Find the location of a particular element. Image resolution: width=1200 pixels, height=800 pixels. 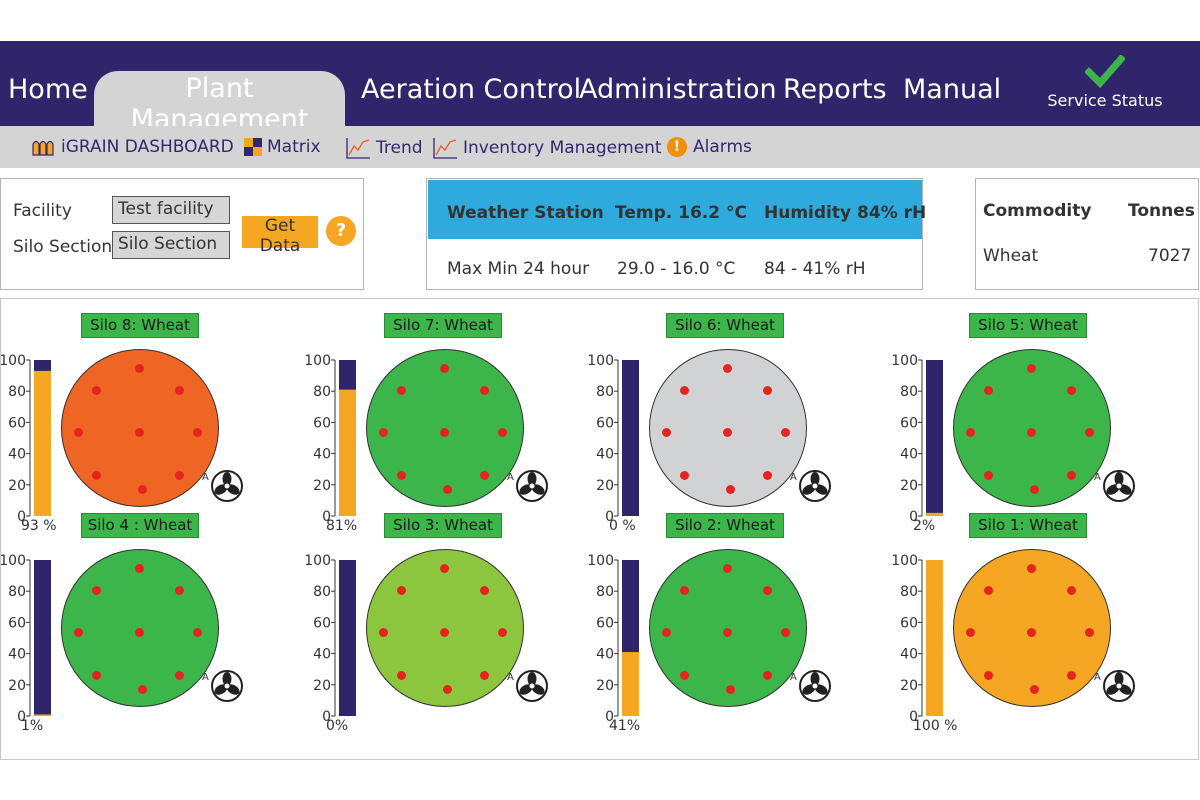

help-icon: ? is located at coordinates (341, 231).